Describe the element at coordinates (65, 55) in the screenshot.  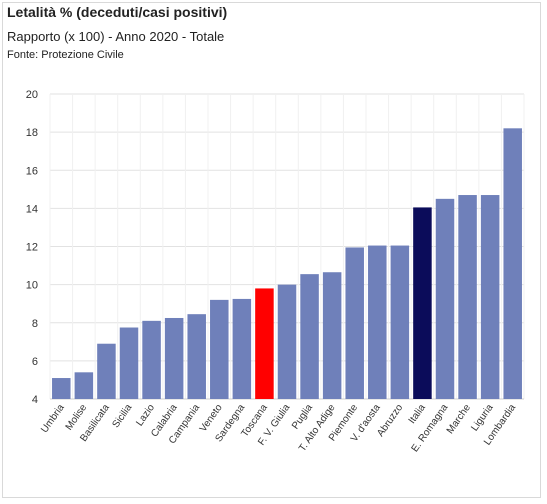
I see `chart-source: Fonte: Protezione Civile` at that location.